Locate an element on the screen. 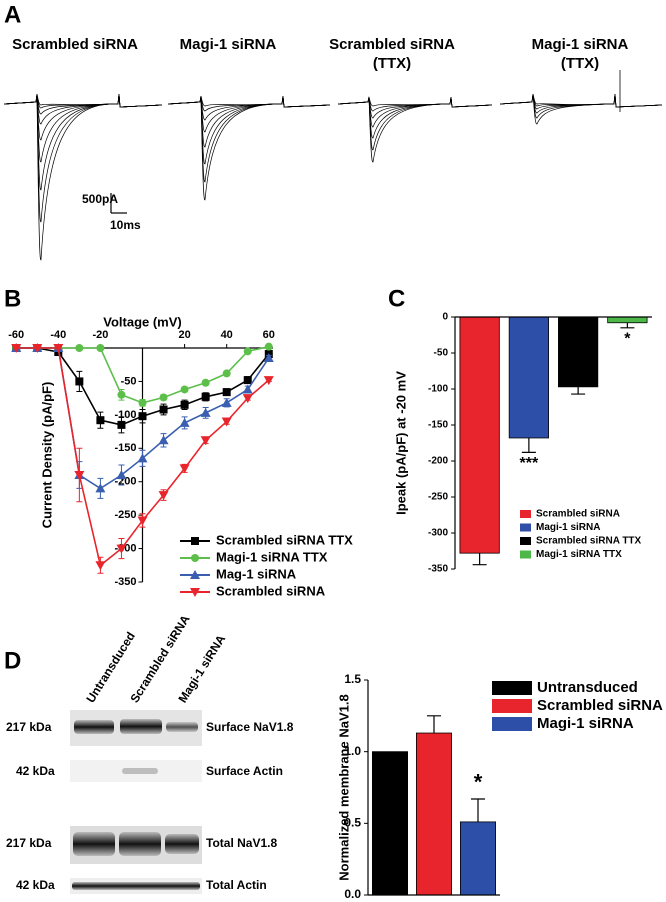  y-tick-label: 1.5 is located at coordinates (352, 679).